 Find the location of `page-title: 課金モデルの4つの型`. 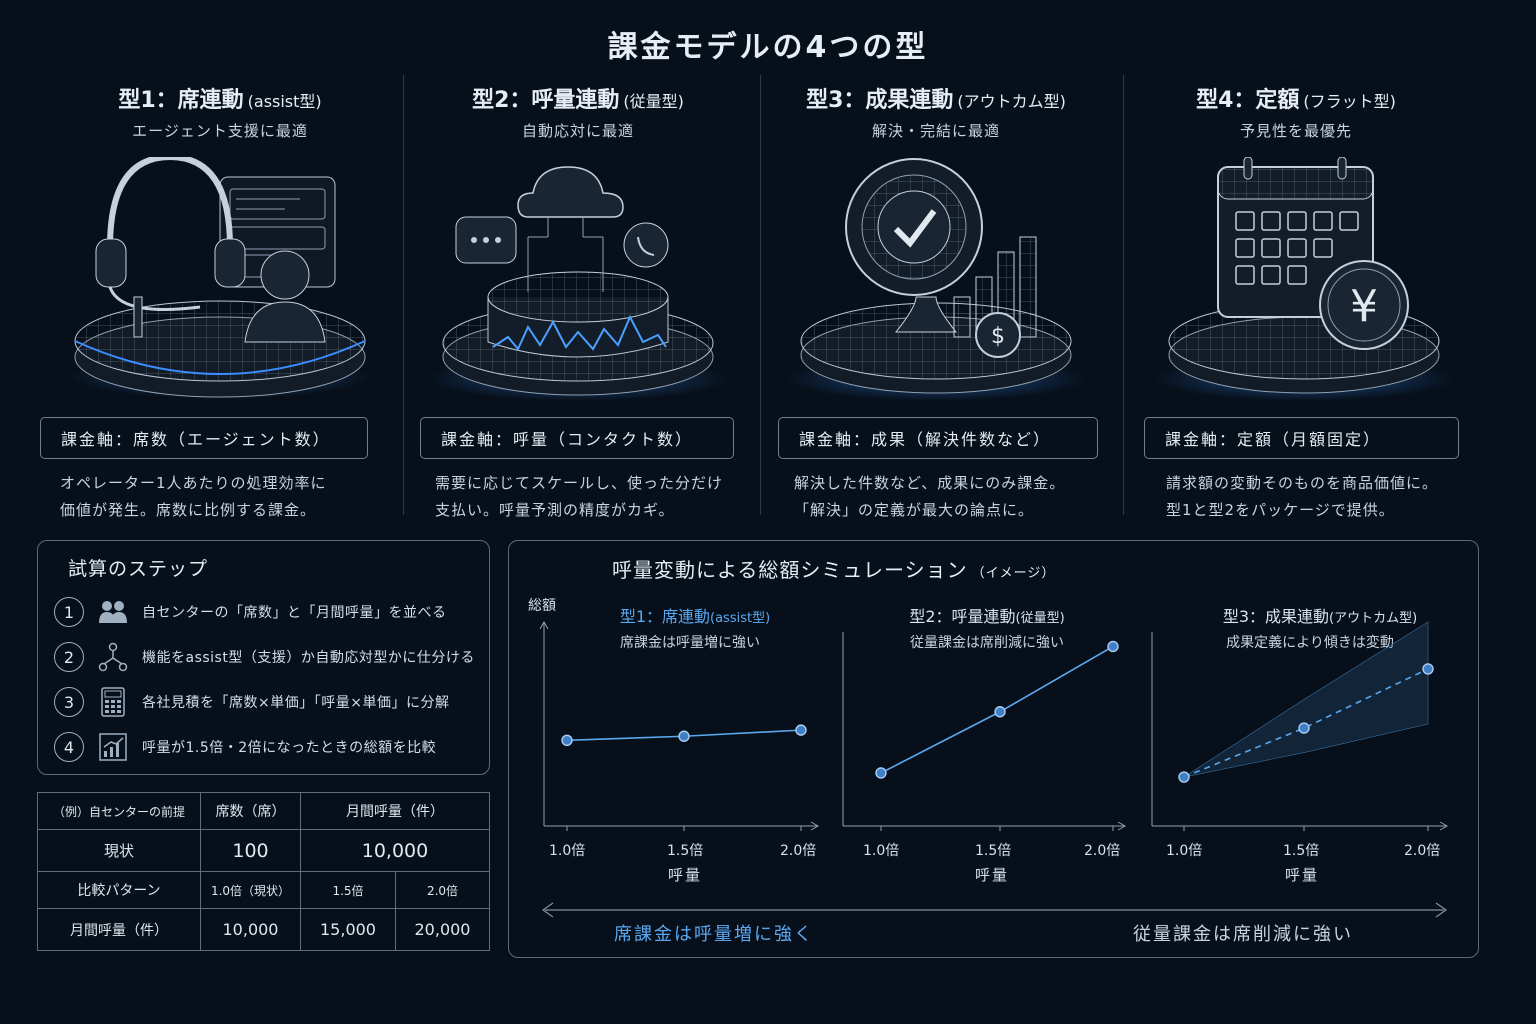

page-title: 課金モデルの4つの型 is located at coordinates (768, 47).